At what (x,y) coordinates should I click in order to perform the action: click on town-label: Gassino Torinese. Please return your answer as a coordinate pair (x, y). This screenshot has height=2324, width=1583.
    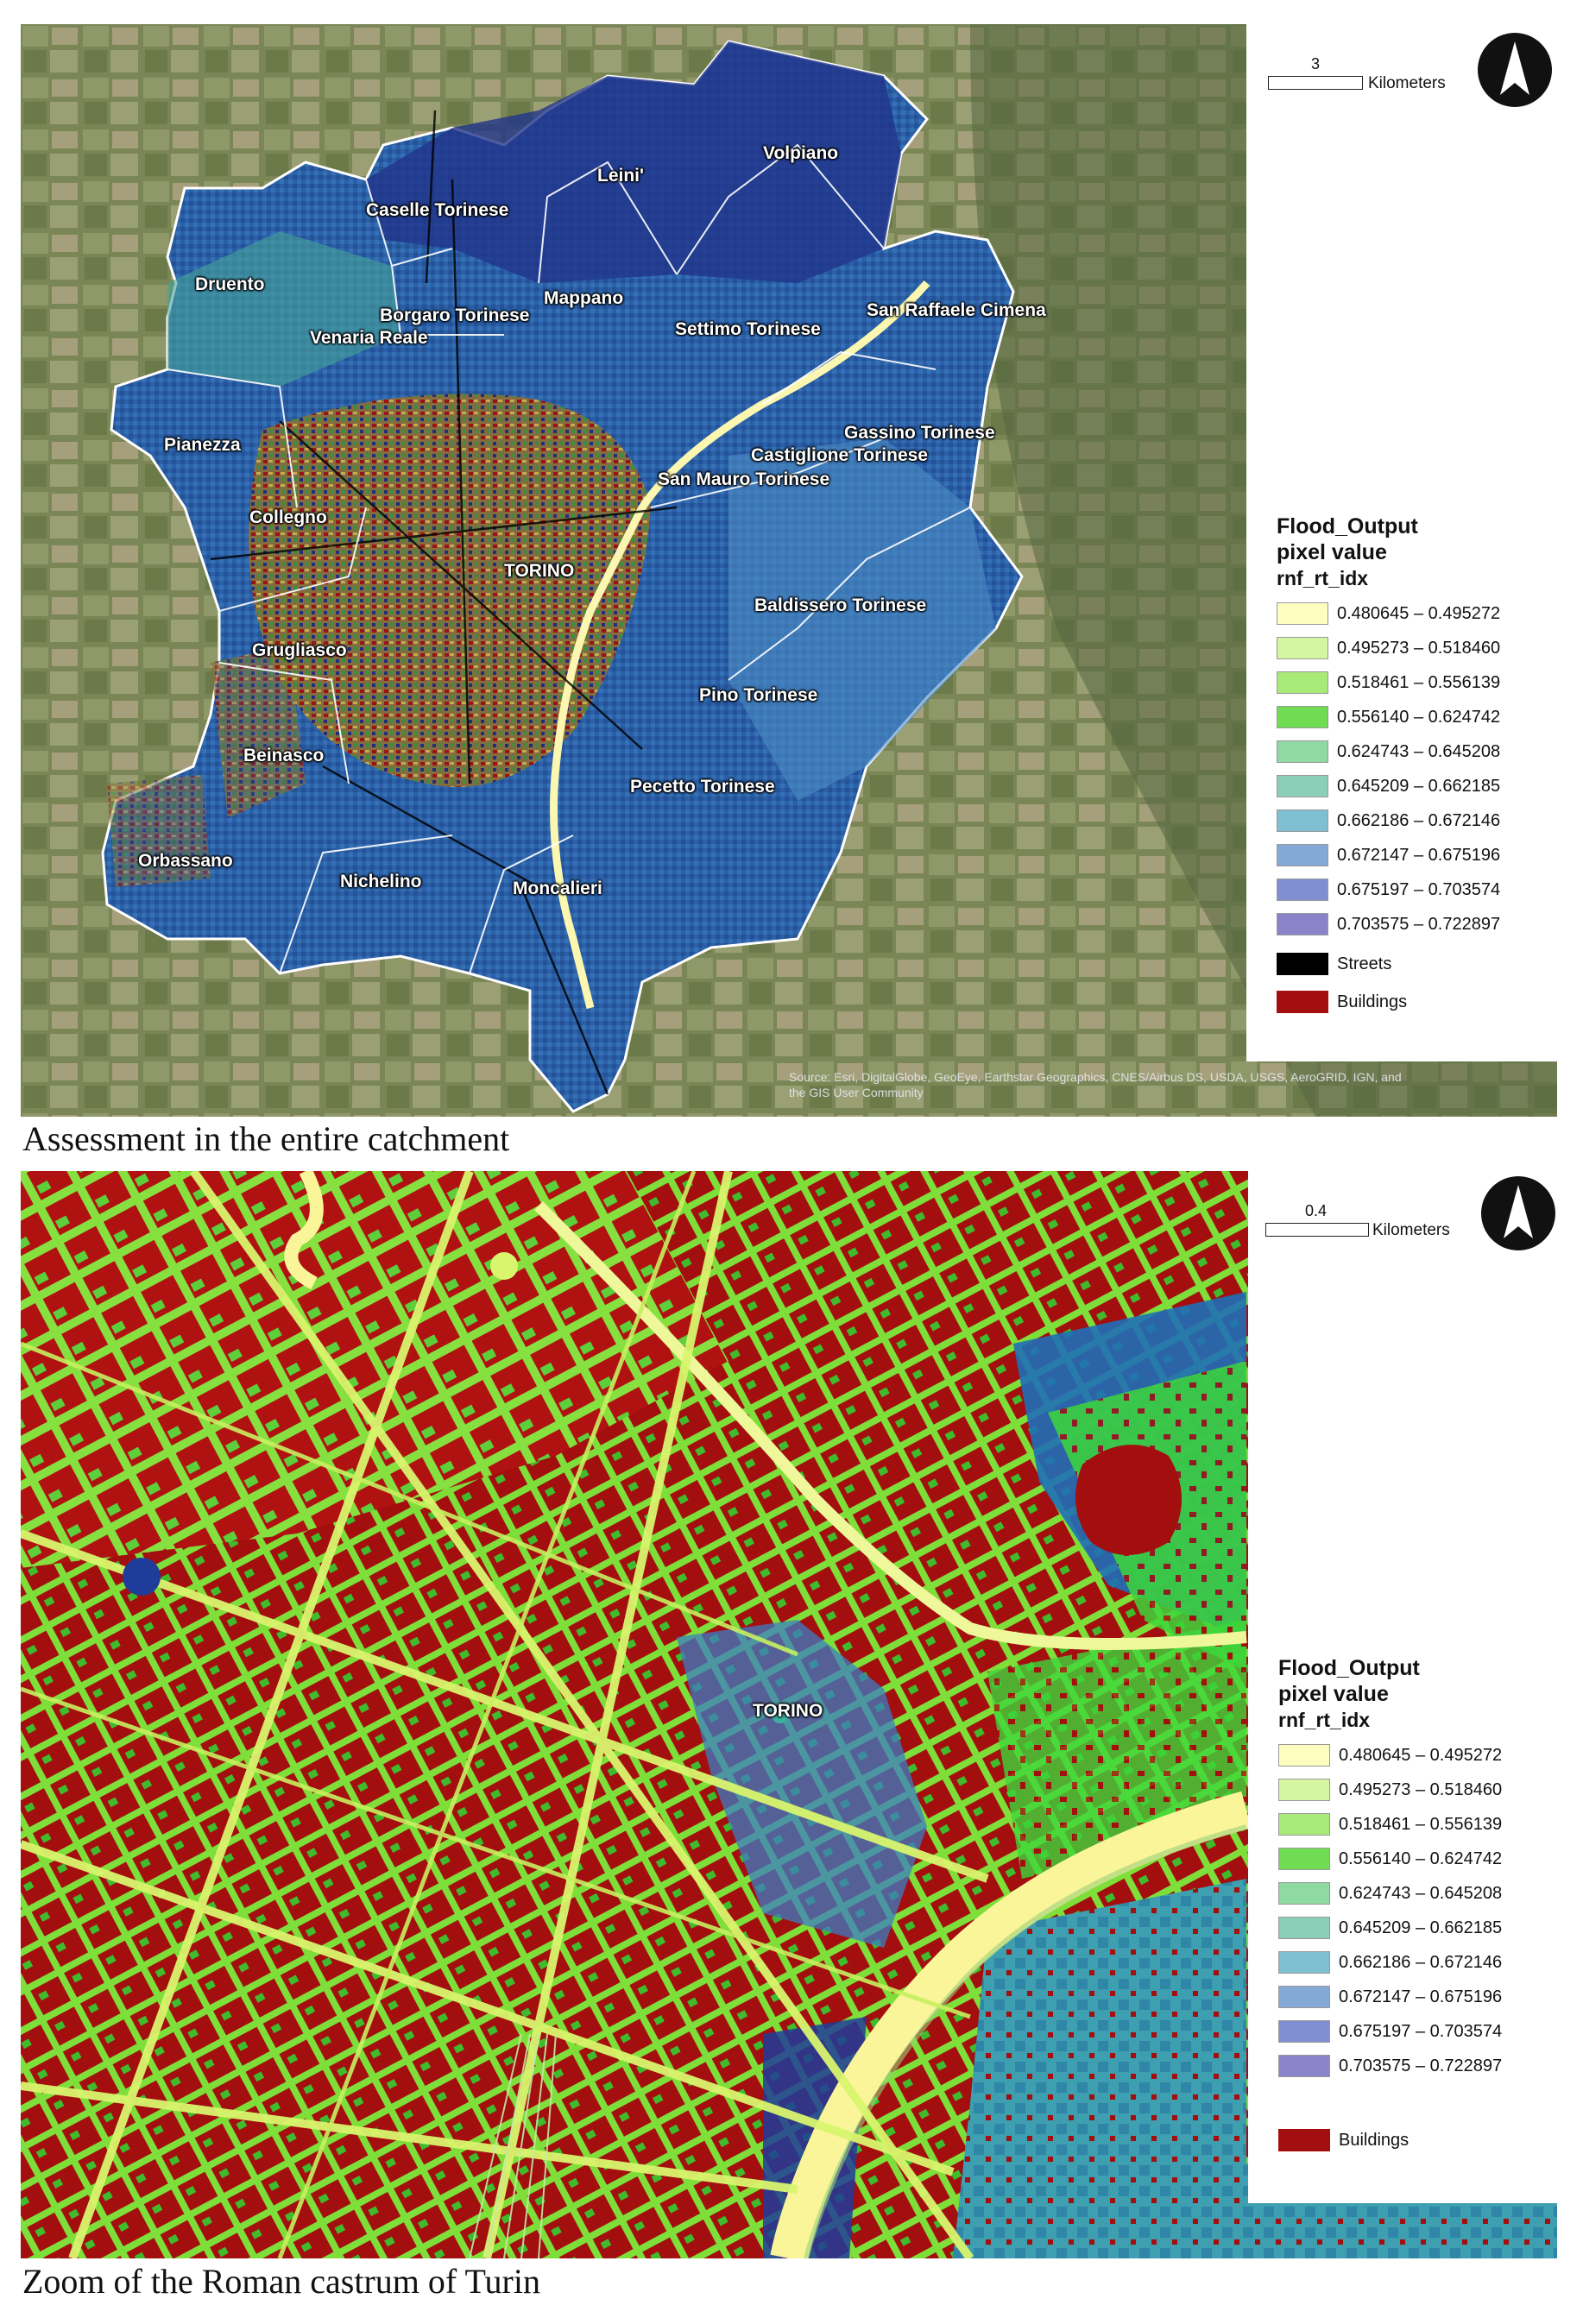
    Looking at the image, I should click on (919, 433).